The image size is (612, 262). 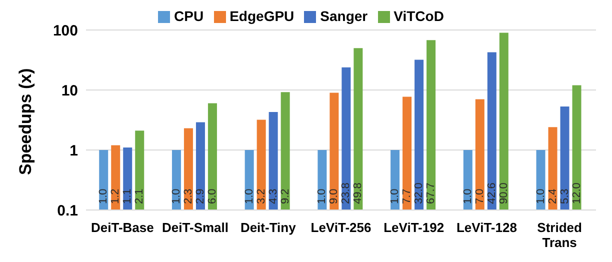 I want to click on y-tick-label: 10, so click(x=69, y=91).